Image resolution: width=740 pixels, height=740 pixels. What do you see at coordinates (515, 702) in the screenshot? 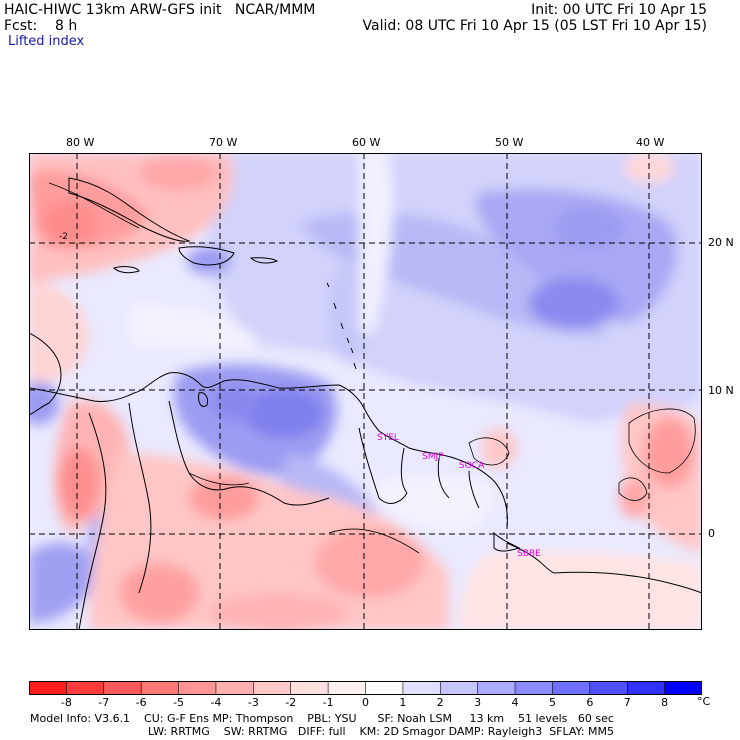
I see `colorbar-tick-label: 4` at bounding box center [515, 702].